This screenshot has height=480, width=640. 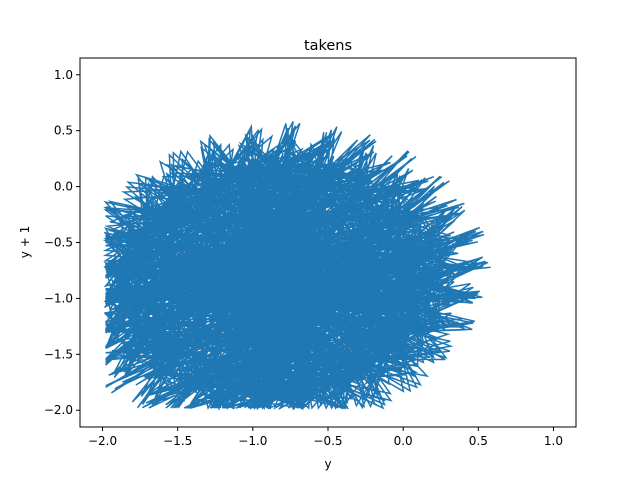 What do you see at coordinates (58, 298) in the screenshot?
I see `y-tick-label: −1.0` at bounding box center [58, 298].